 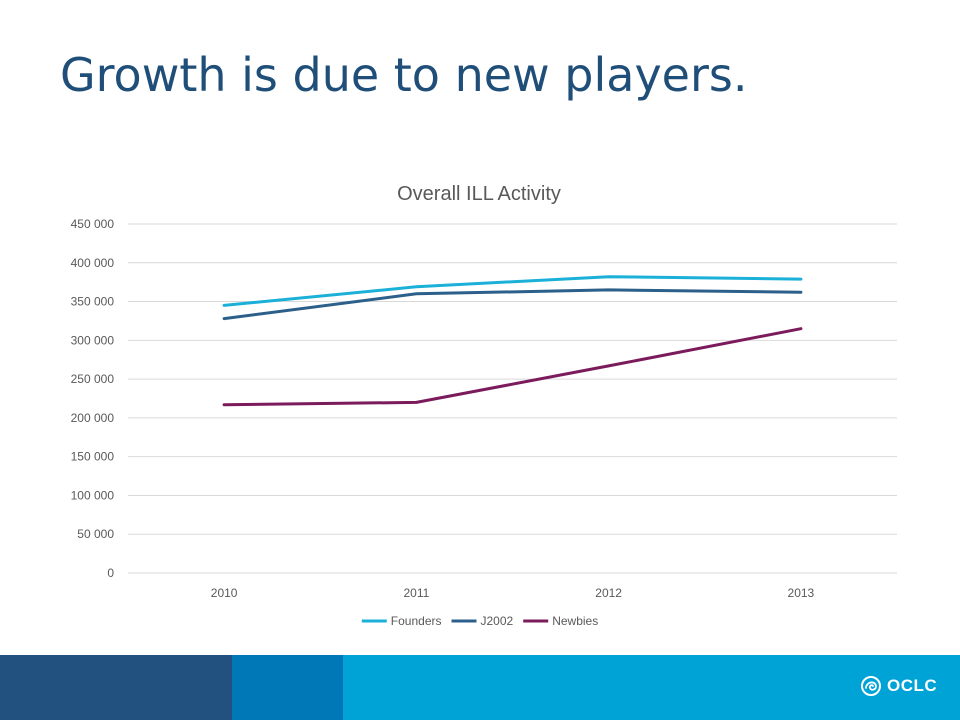 I want to click on series-line-j2002, so click(x=512, y=304).